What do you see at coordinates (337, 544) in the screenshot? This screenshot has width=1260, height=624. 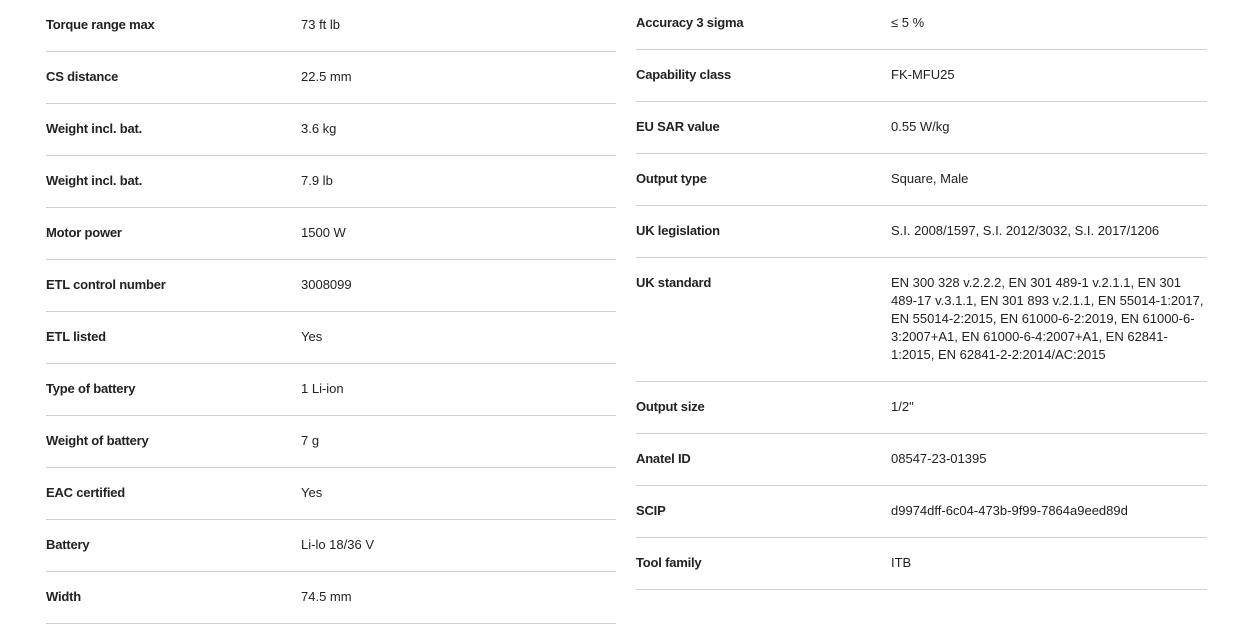 I see `spec-value: Li-lo 18/36 V` at bounding box center [337, 544].